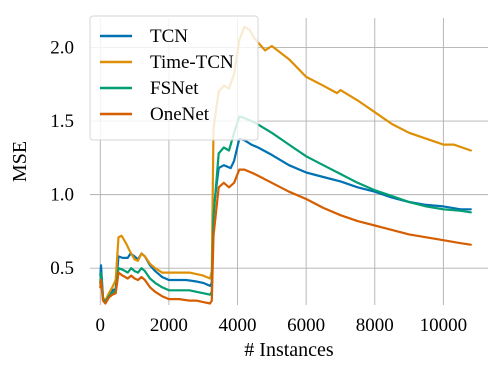 This screenshot has height=366, width=498. I want to click on x-tick-label: 10000, so click(444, 325).